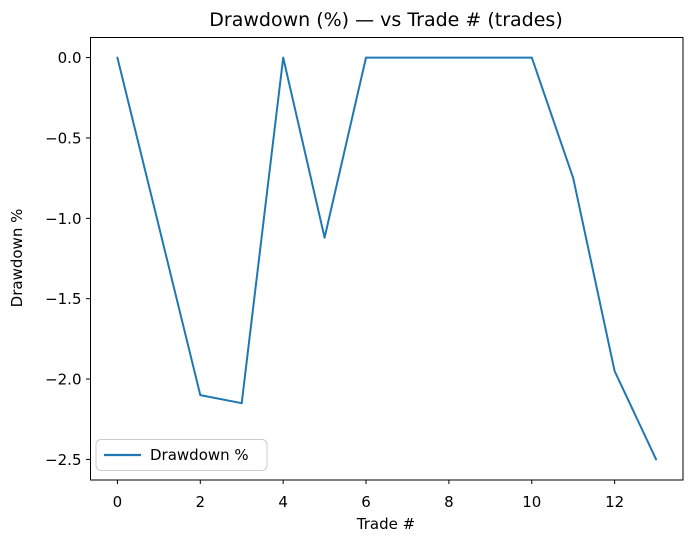 Image resolution: width=695 pixels, height=546 pixels. Describe the element at coordinates (449, 502) in the screenshot. I see `x-tick-label: 8` at that location.